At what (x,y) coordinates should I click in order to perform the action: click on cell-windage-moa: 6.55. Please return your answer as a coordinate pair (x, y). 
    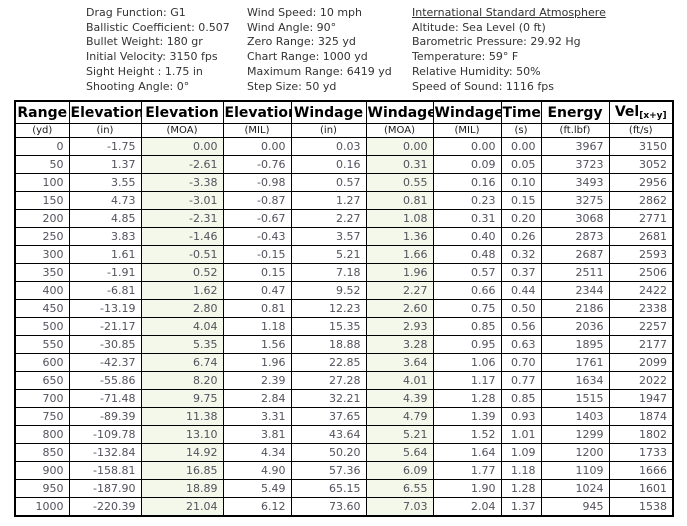
    Looking at the image, I should click on (399, 488).